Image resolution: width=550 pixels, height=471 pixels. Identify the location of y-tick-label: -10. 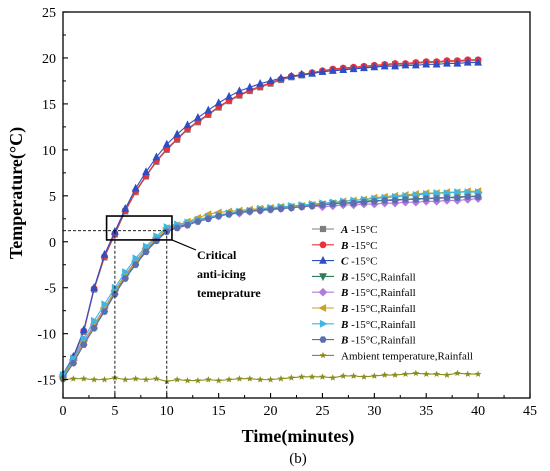
(46, 335).